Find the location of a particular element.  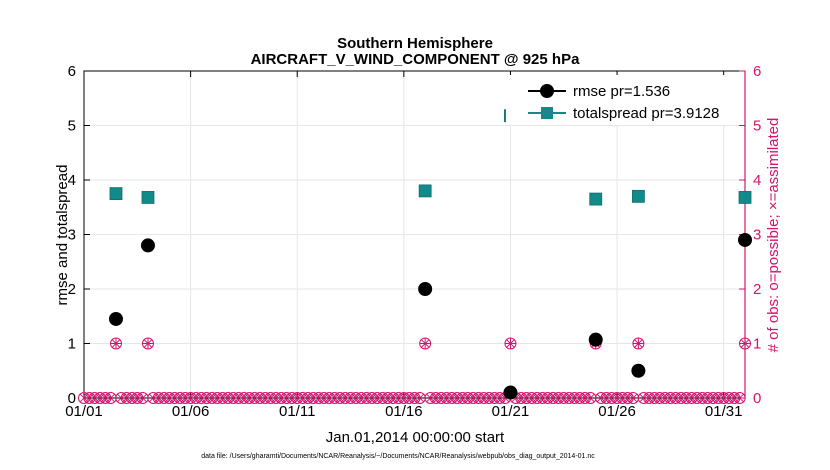

x-tick-label: 01/06 is located at coordinates (191, 411).